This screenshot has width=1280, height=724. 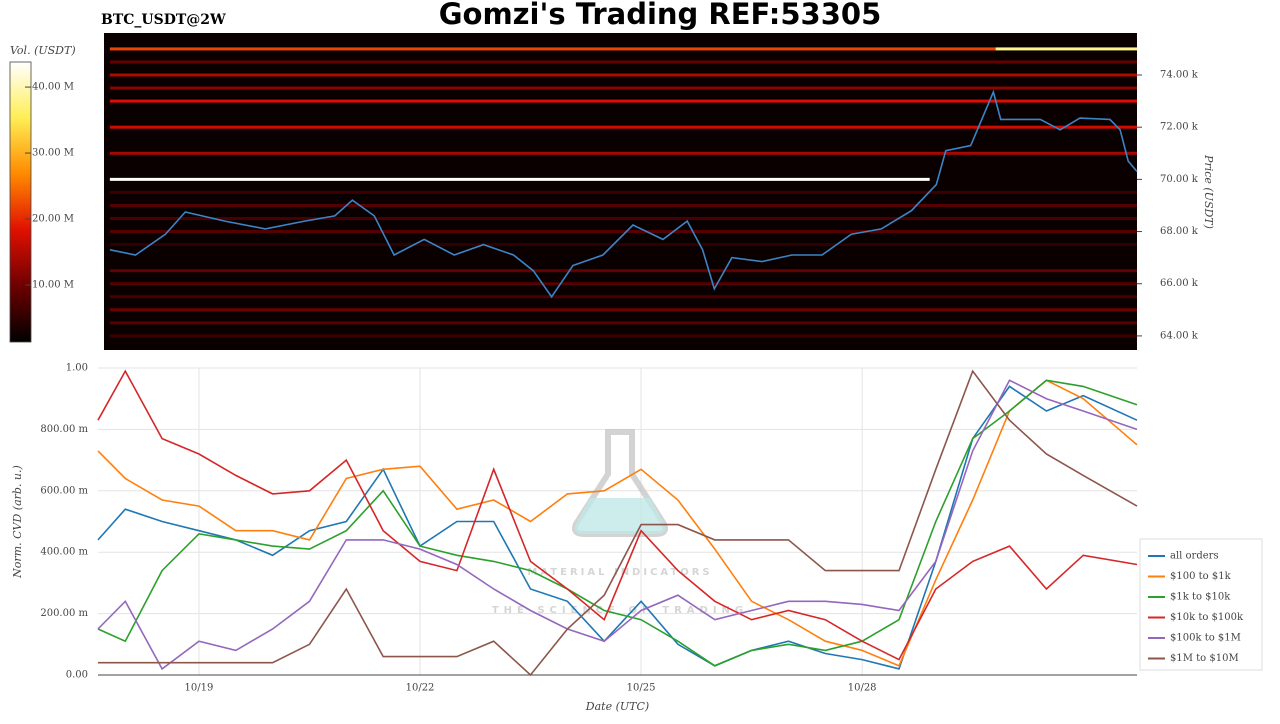 What do you see at coordinates (1179, 231) in the screenshot?
I see `y-tick-label: 68.00 k` at bounding box center [1179, 231].